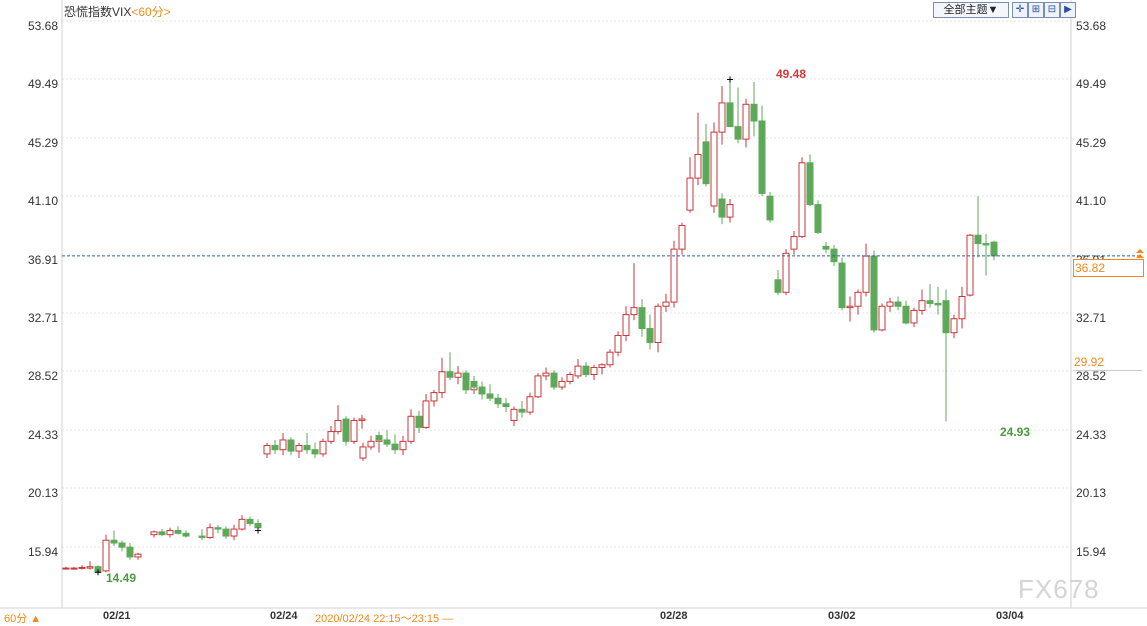  What do you see at coordinates (971, 10) in the screenshot?
I see `theme-selector-button: 全部主题▼` at bounding box center [971, 10].